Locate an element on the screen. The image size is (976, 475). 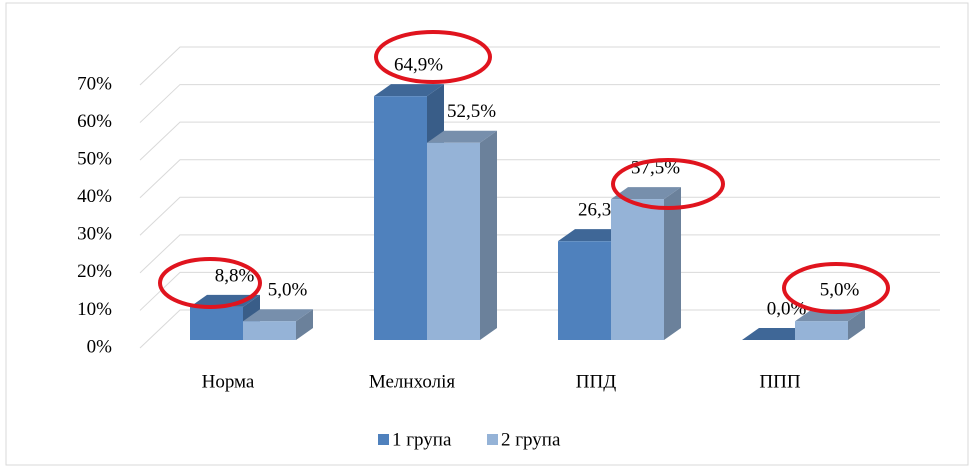
value-label: 64,9% is located at coordinates (418, 65).